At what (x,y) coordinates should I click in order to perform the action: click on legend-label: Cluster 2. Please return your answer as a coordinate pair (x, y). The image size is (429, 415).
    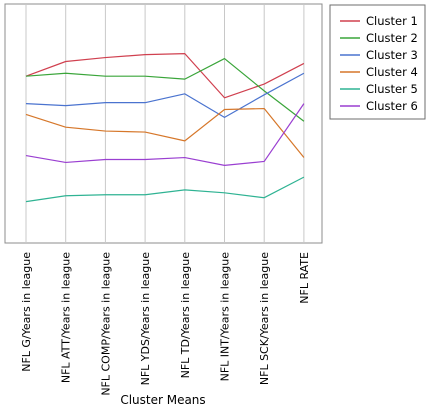
    Looking at the image, I should click on (392, 38).